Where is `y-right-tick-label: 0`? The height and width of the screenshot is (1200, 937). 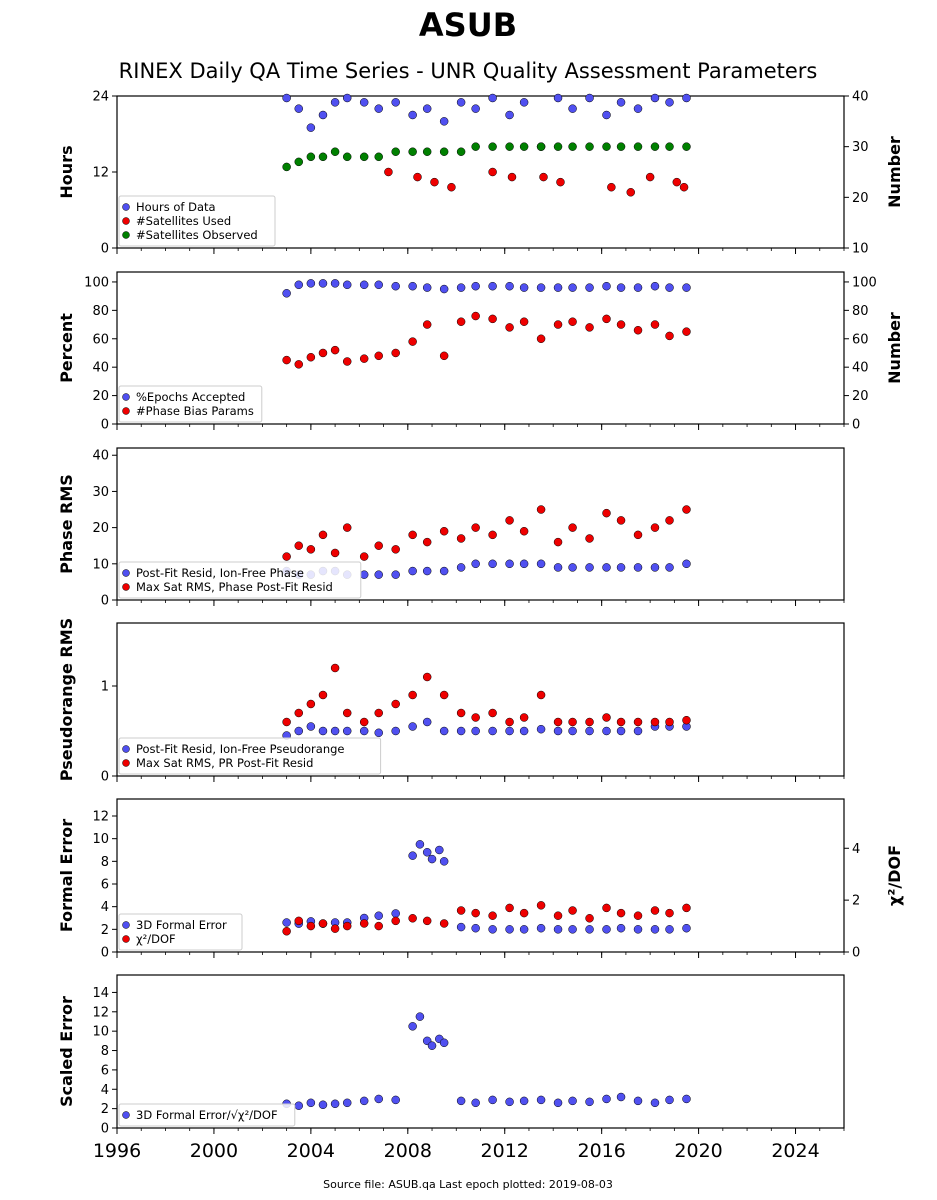
y-right-tick-label: 0 is located at coordinates (856, 425).